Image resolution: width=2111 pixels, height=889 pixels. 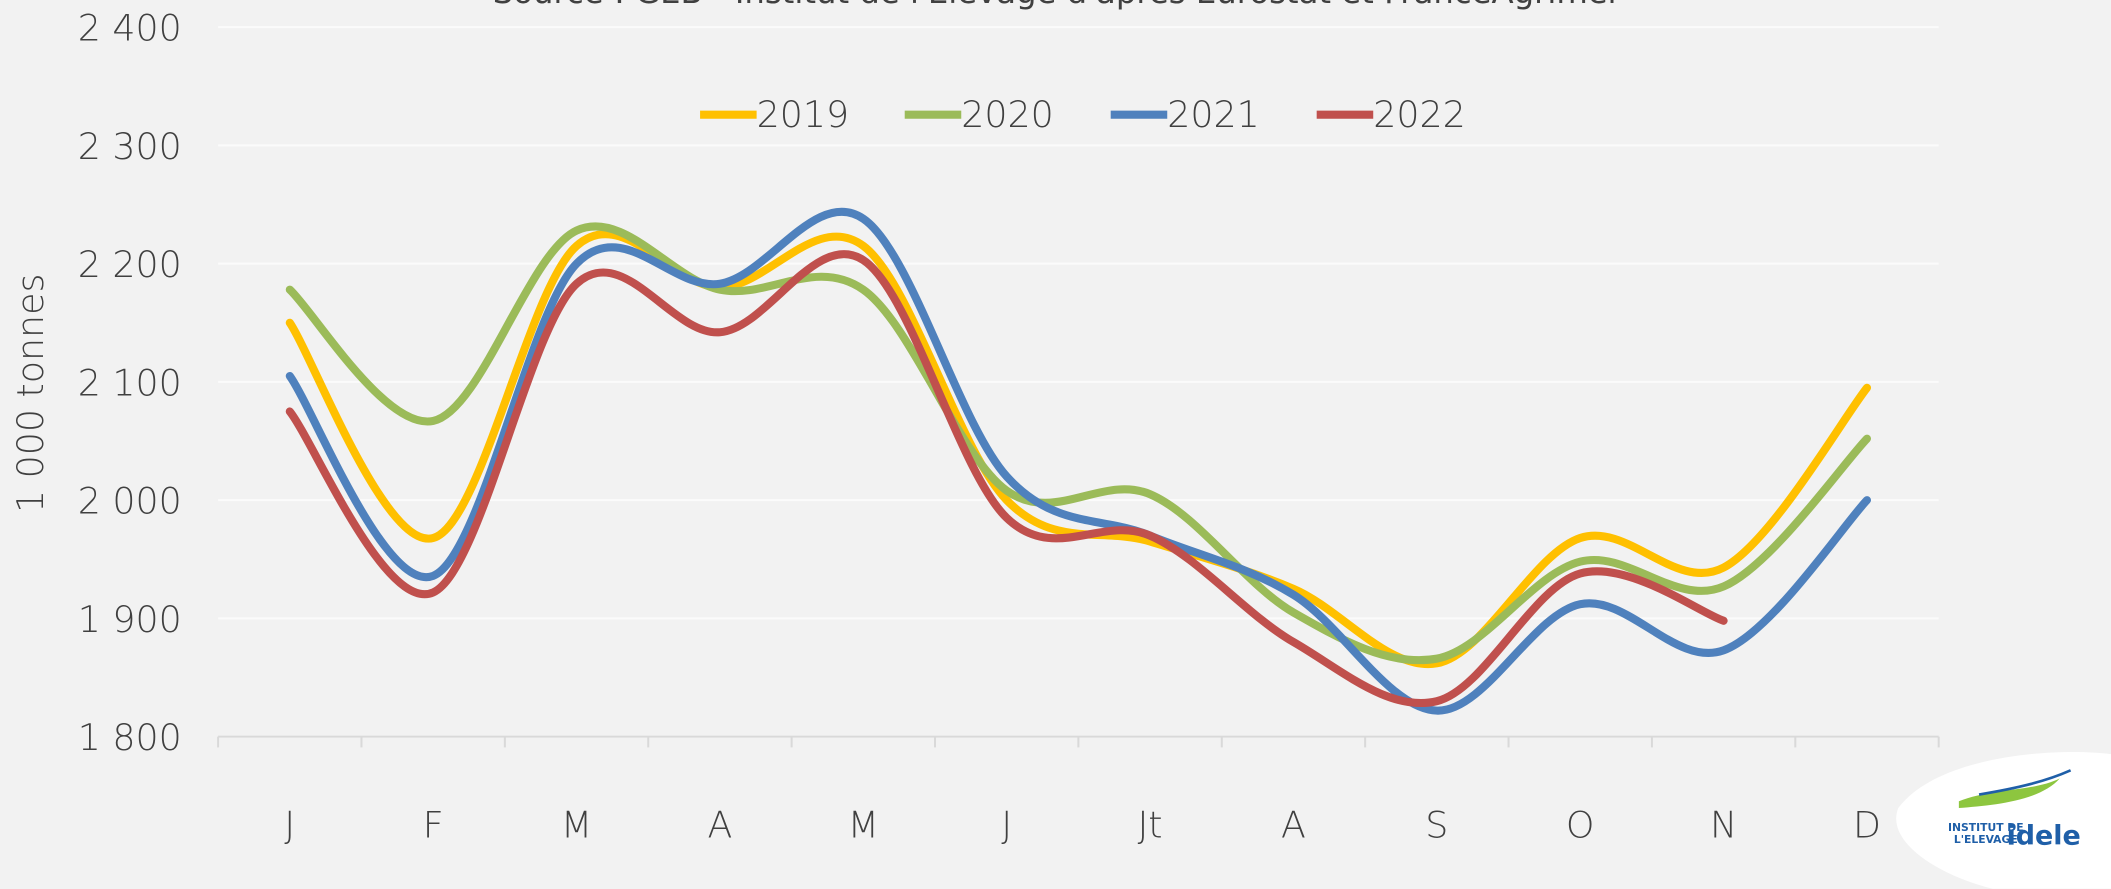 What do you see at coordinates (1150, 825) in the screenshot?
I see `x-tick-label: Jt` at bounding box center [1150, 825].